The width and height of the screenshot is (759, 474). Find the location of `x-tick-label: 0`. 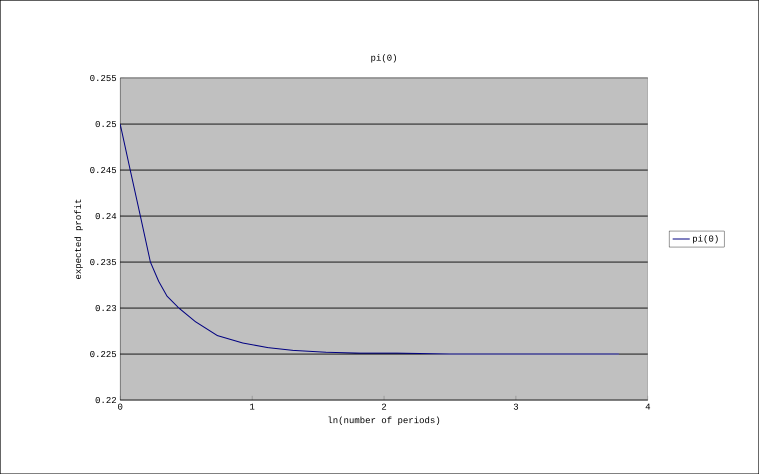

x-tick-label: 0 is located at coordinates (120, 407).